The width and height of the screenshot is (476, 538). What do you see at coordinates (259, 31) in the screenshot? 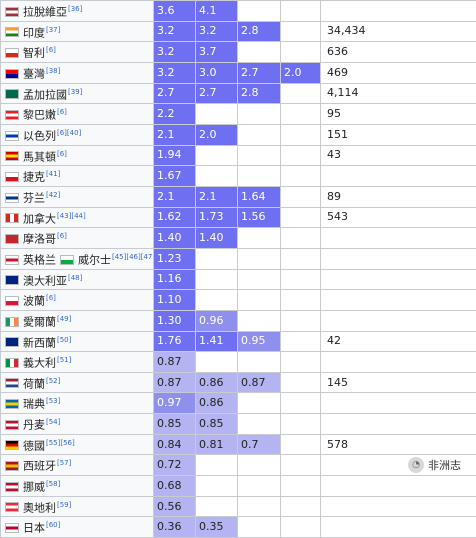
I see `value-cell: 2.8` at bounding box center [259, 31].